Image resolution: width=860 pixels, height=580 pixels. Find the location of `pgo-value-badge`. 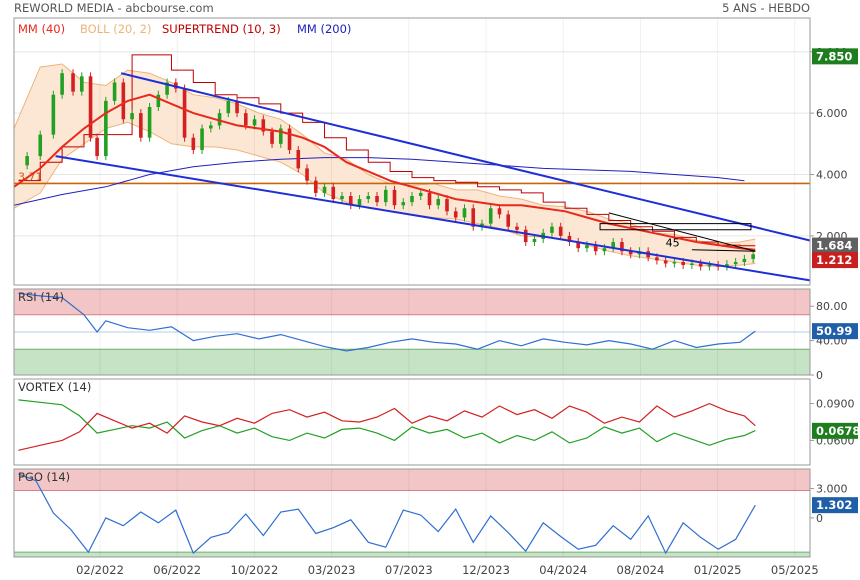

pgo-value-badge is located at coordinates (835, 505).